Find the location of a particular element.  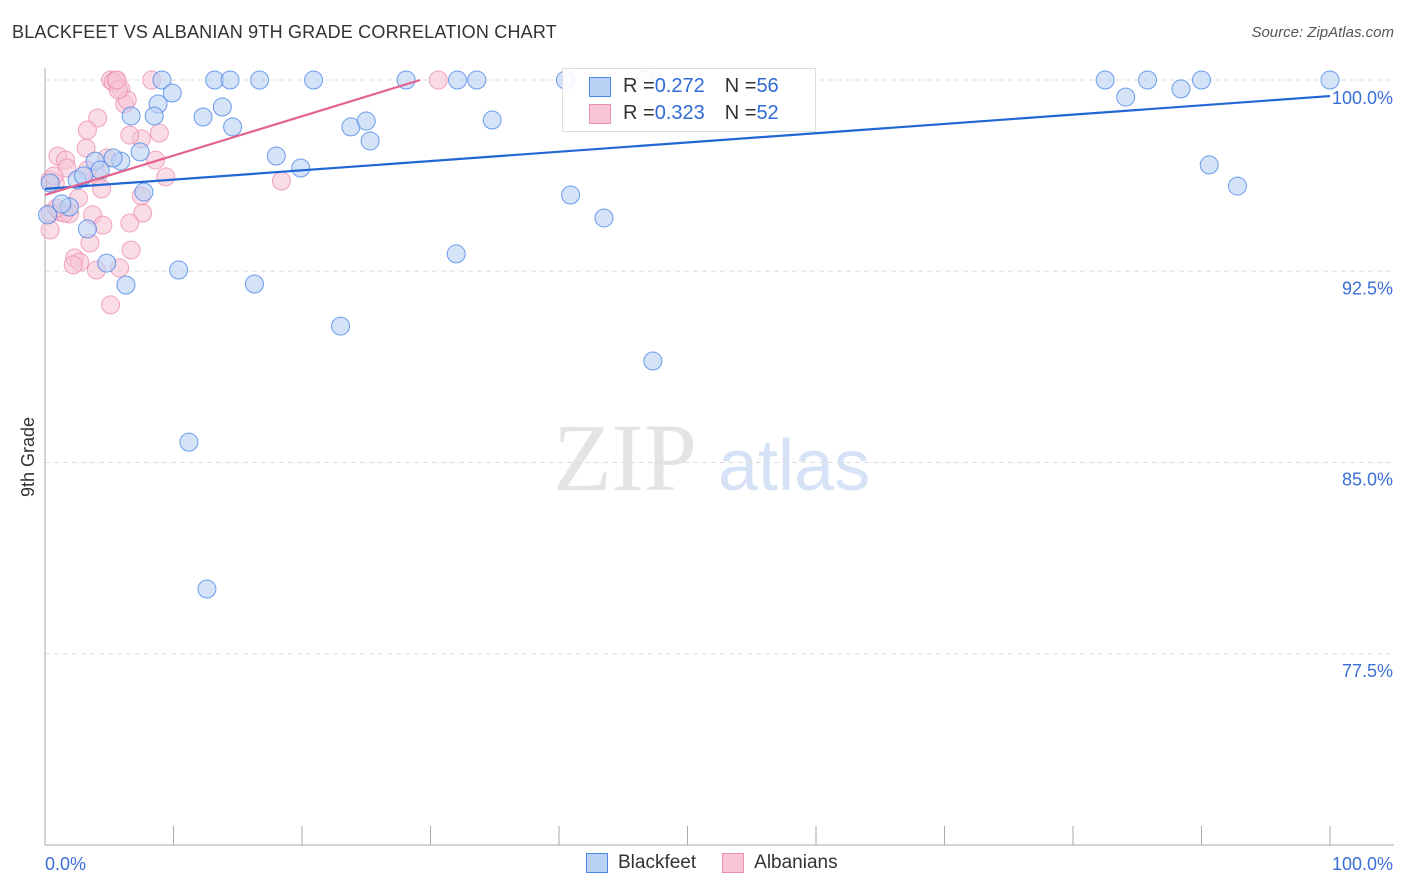

blue-swatch is located at coordinates (600, 86).